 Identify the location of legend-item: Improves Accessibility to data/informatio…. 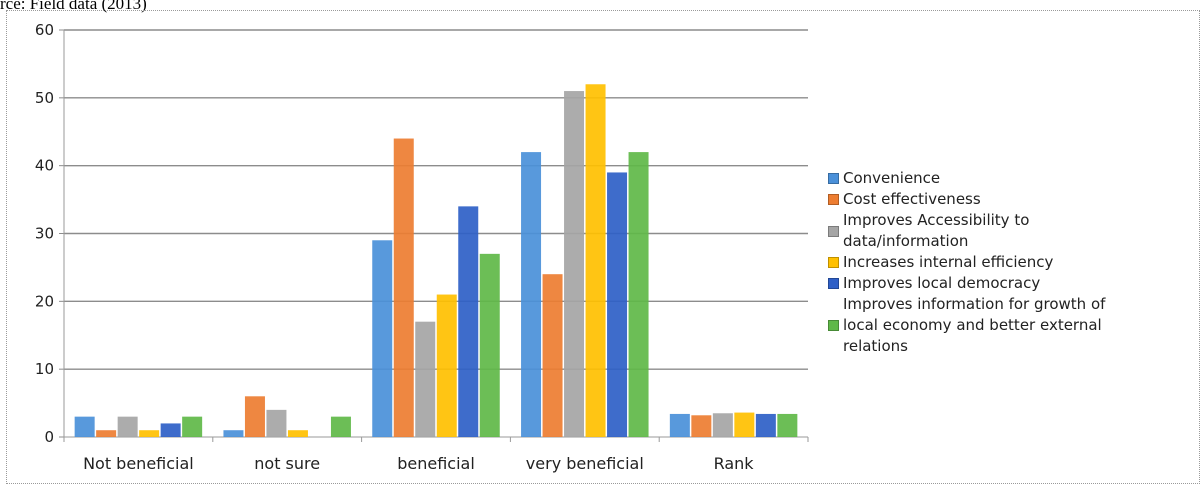
(1013, 231).